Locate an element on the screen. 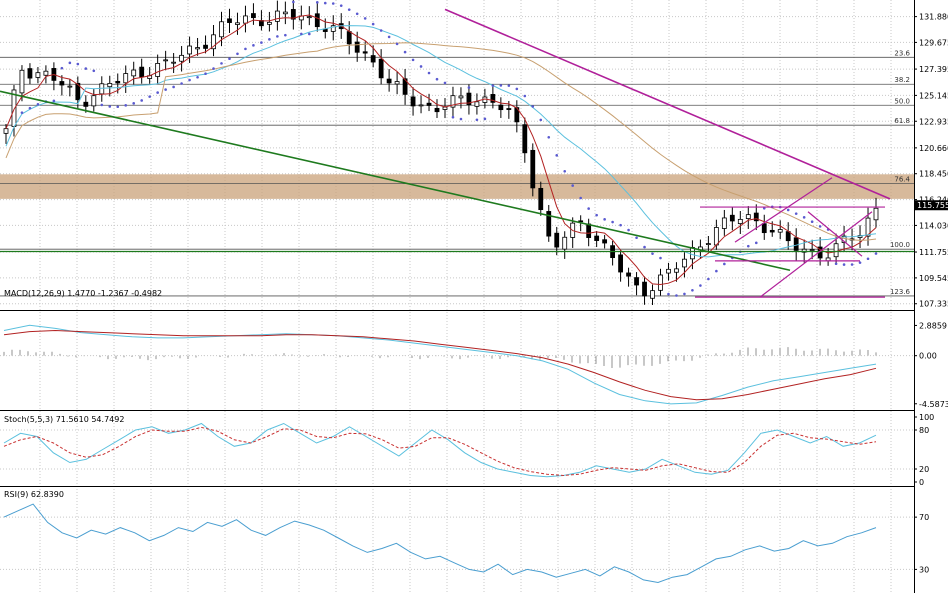 Image resolution: width=948 pixels, height=593 pixels. price-tick-label: 116.240 is located at coordinates (933, 200).